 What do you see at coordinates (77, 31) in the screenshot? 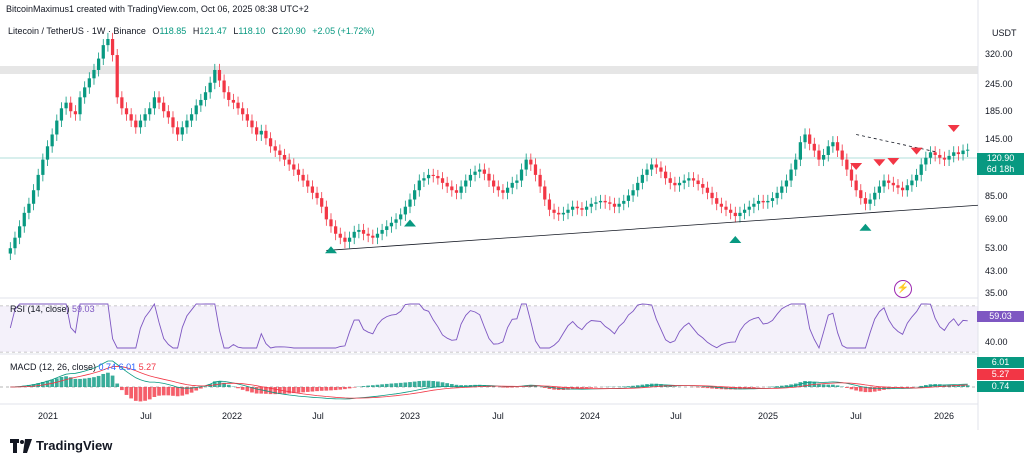
I see `symbol-name: Litecoin / TetherUS · 1W · Binance` at bounding box center [77, 31].